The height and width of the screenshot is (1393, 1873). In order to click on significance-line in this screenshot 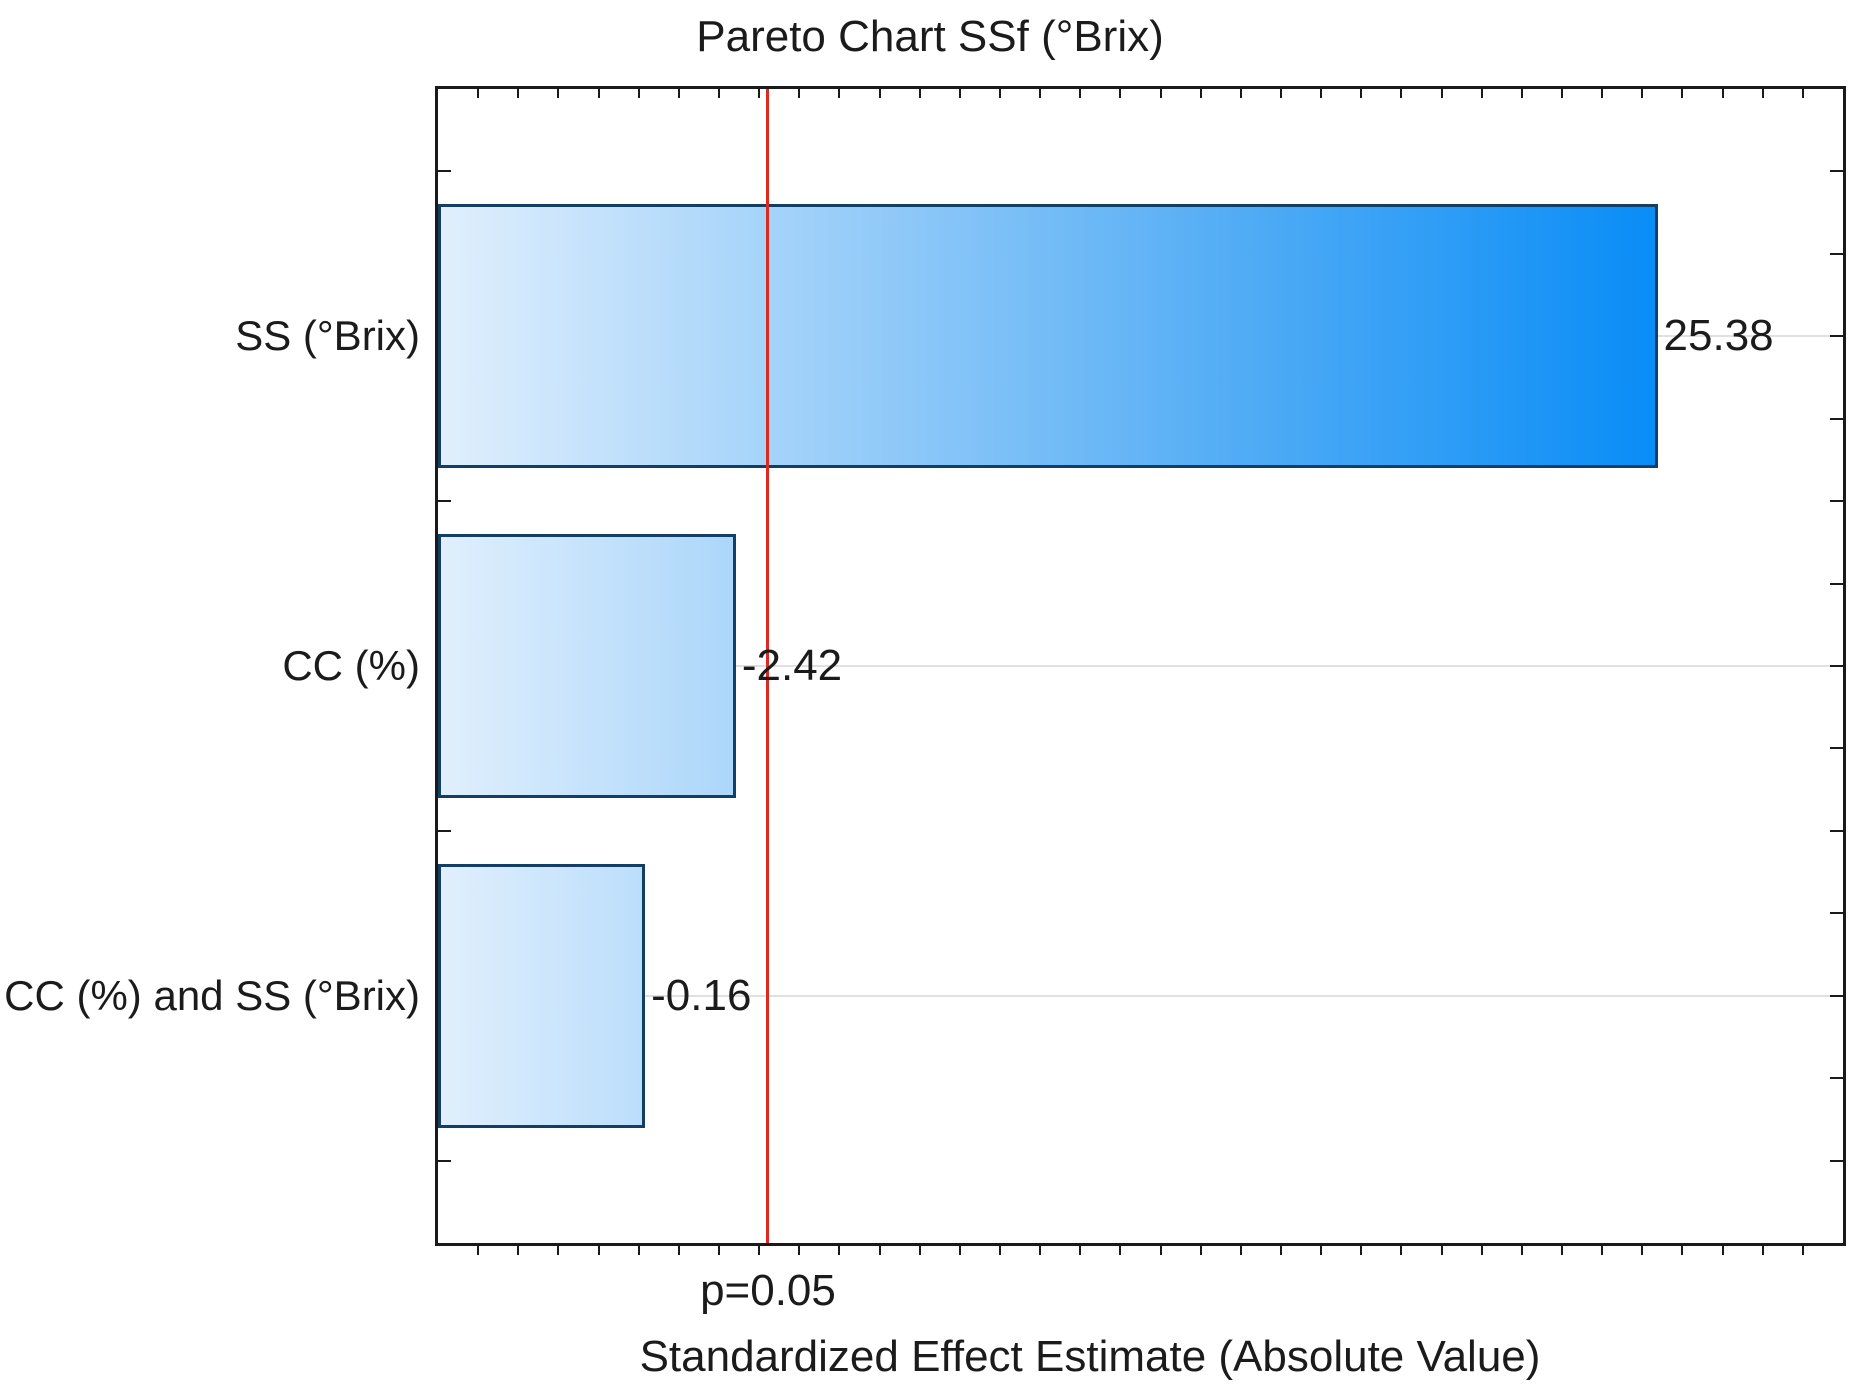, I will do `click(768, 666)`.